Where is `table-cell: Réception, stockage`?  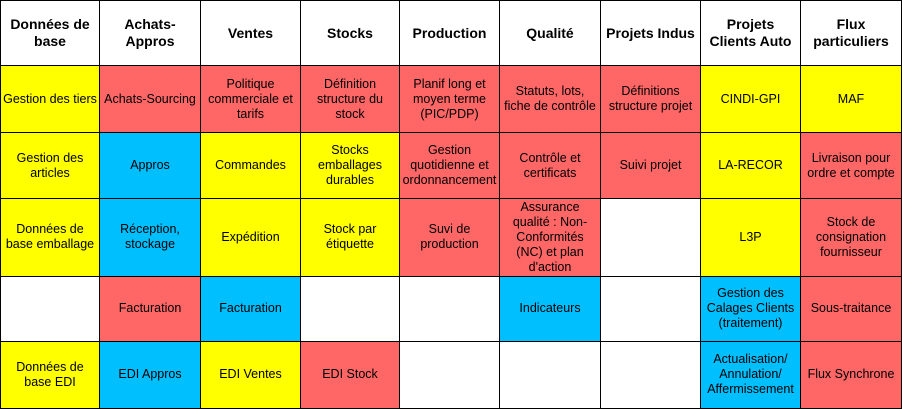 table-cell: Réception, stockage is located at coordinates (150, 237).